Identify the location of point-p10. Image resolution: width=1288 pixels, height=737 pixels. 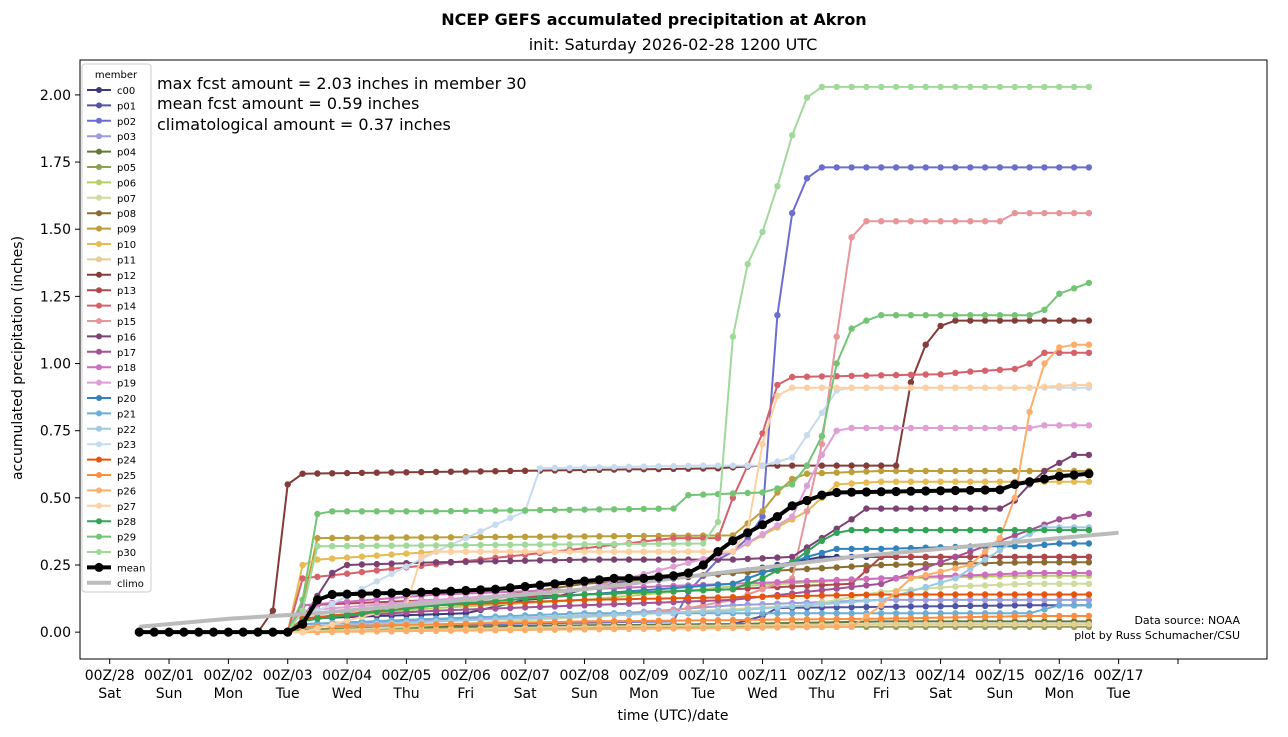
(925, 481).